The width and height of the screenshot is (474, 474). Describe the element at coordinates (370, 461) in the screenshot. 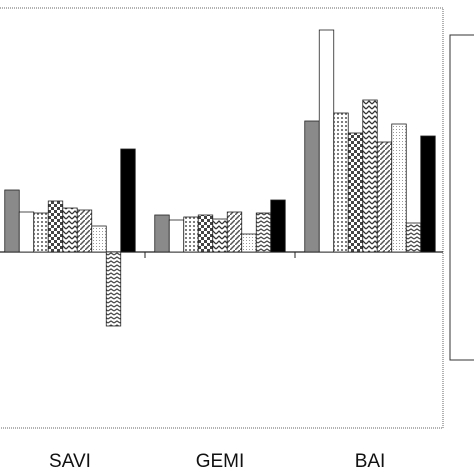

I see `x-tick-label: BAI` at that location.